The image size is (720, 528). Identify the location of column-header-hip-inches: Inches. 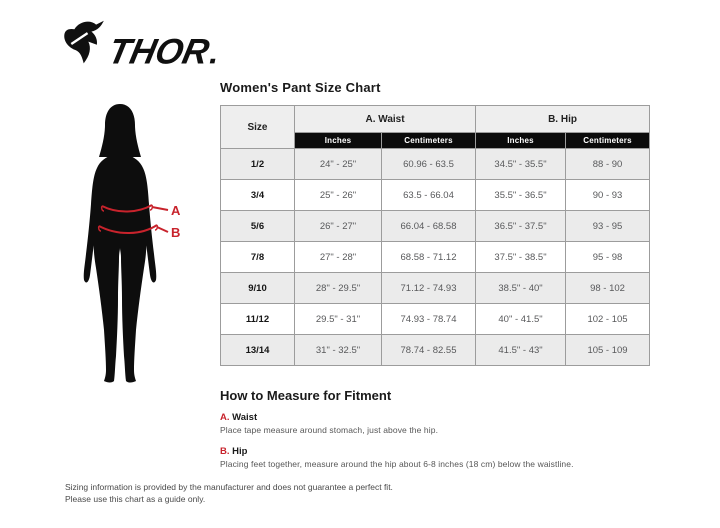
(521, 140).